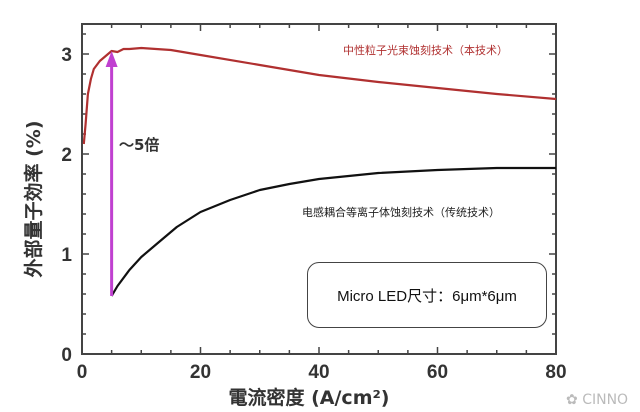 Image resolution: width=640 pixels, height=412 pixels. What do you see at coordinates (33, 198) in the screenshot?
I see `y-axis-label: 外部量子効率 (%)` at bounding box center [33, 198].